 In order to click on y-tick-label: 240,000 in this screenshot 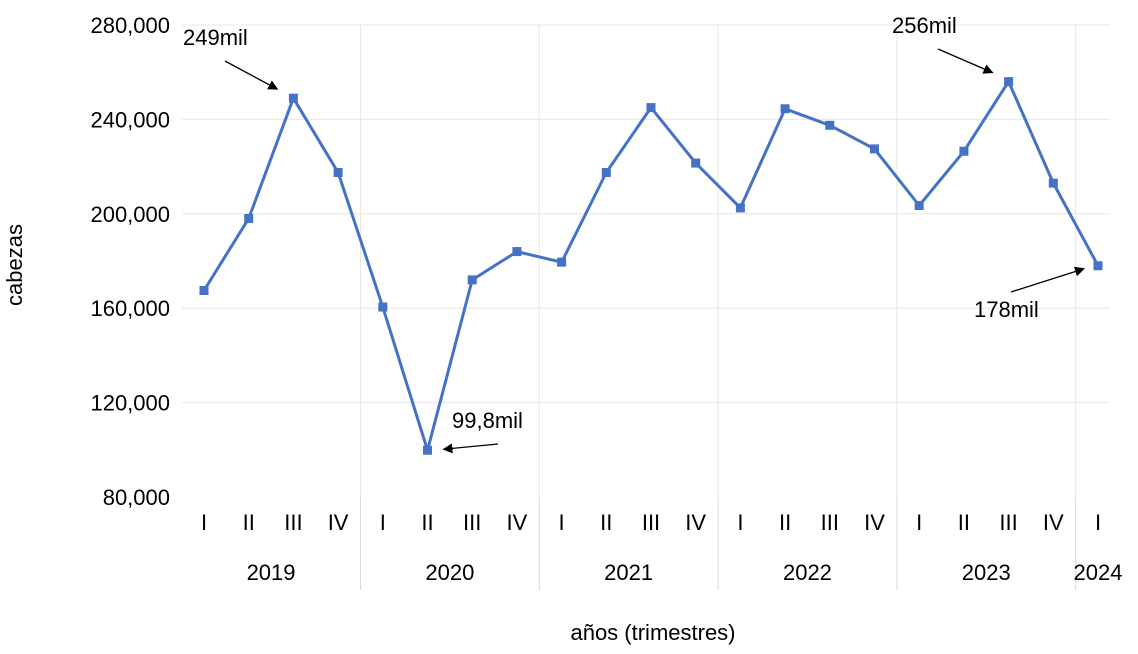, I will do `click(130, 119)`.